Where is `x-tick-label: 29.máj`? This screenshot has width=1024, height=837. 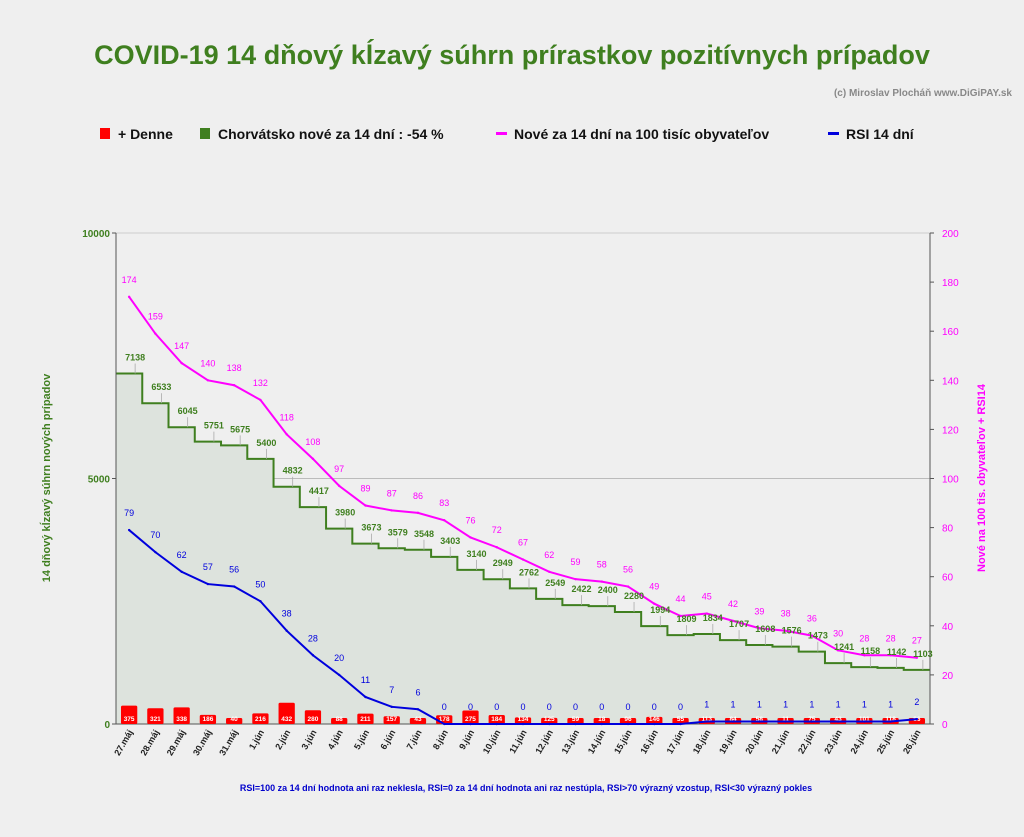 x-tick-label: 29.máj is located at coordinates (176, 742).